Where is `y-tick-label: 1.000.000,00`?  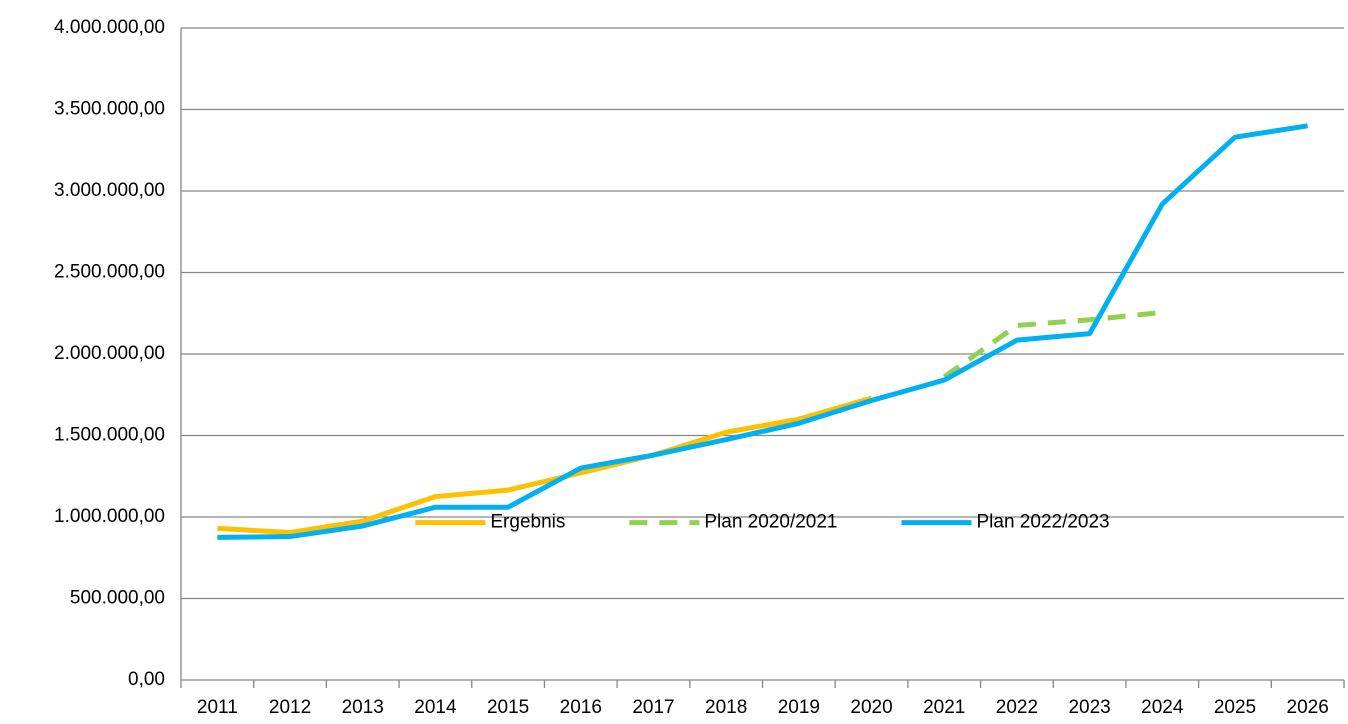 y-tick-label: 1.000.000,00 is located at coordinates (109, 516).